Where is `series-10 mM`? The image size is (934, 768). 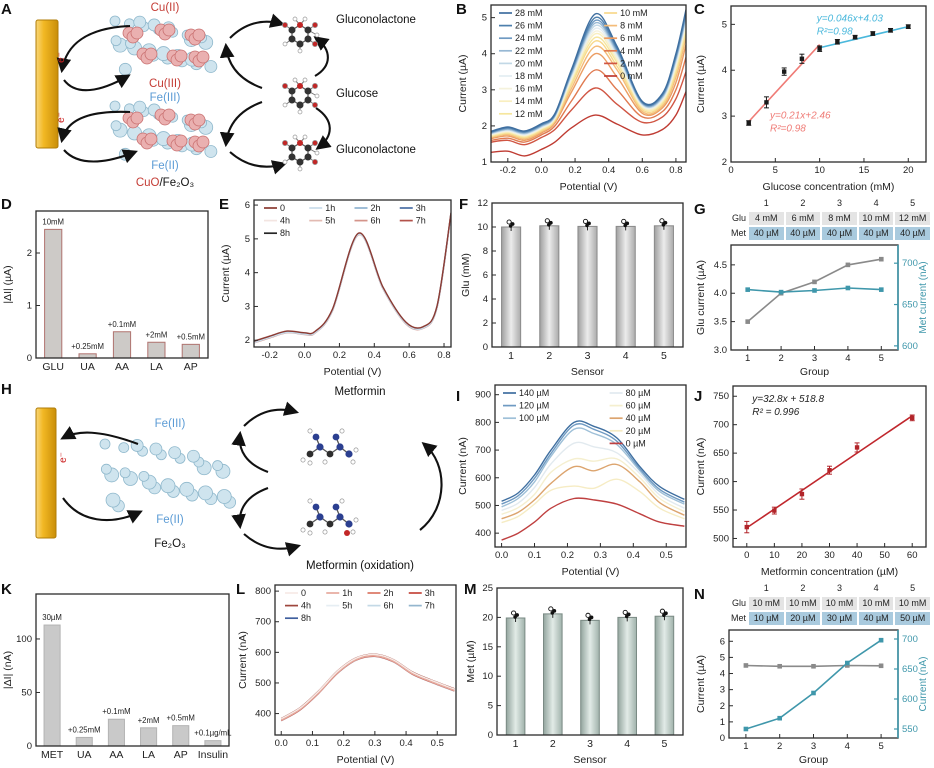
series-10 mM is located at coordinates (588, 85).